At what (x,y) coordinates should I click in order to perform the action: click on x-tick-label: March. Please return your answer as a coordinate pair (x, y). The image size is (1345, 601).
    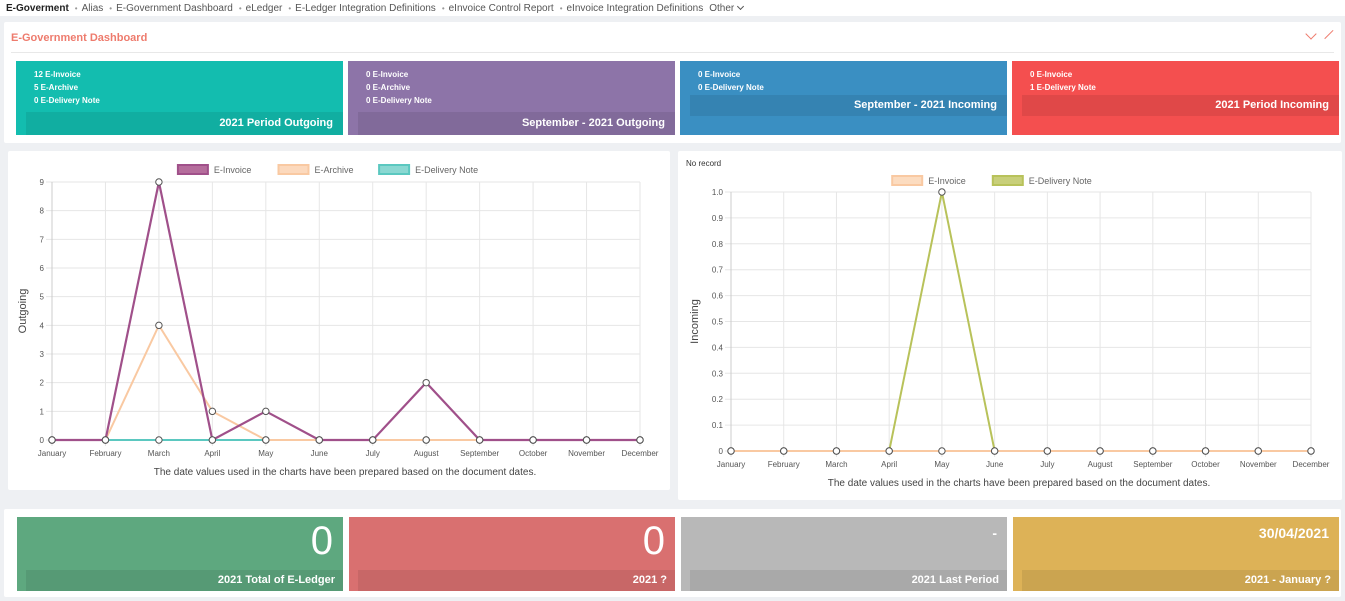
    Looking at the image, I should click on (836, 464).